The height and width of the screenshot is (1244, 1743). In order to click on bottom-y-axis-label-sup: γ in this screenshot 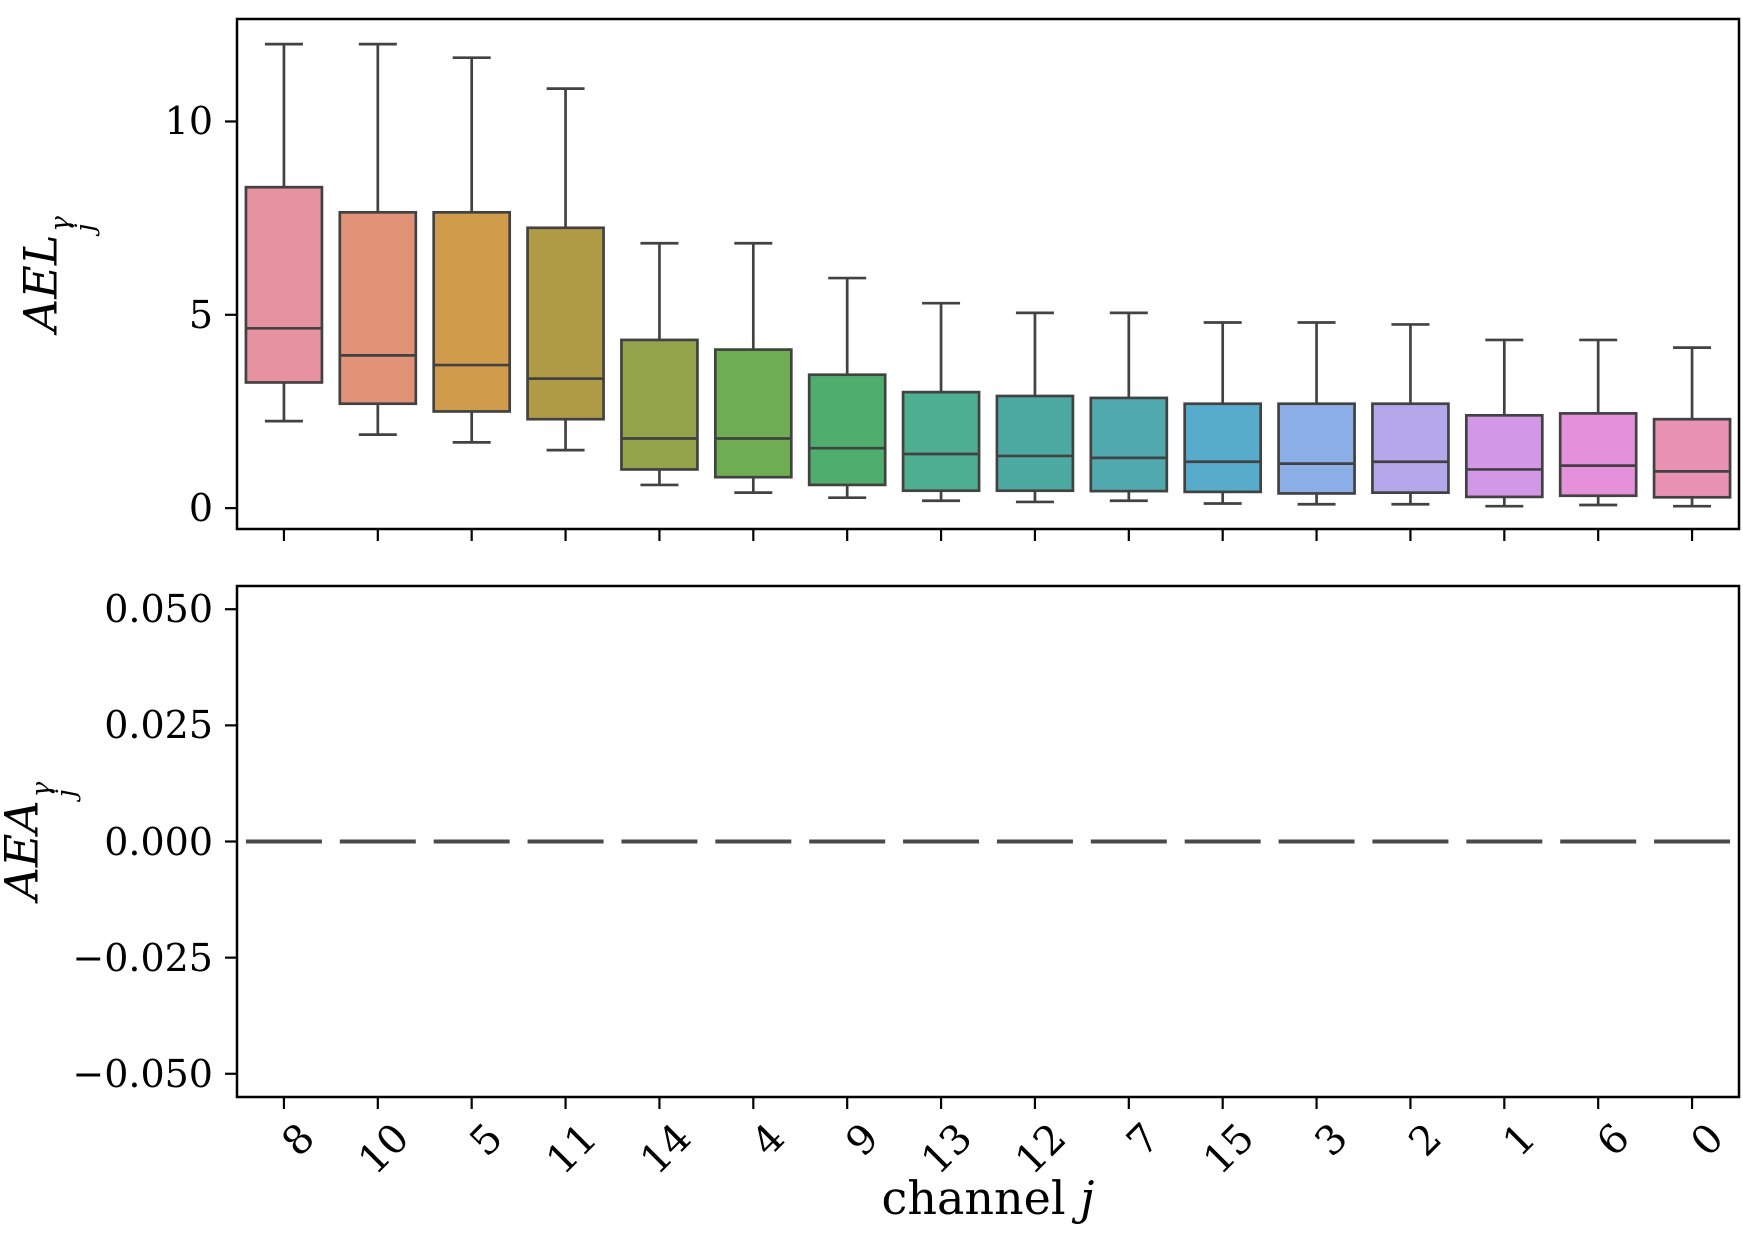, I will do `click(41, 789)`.